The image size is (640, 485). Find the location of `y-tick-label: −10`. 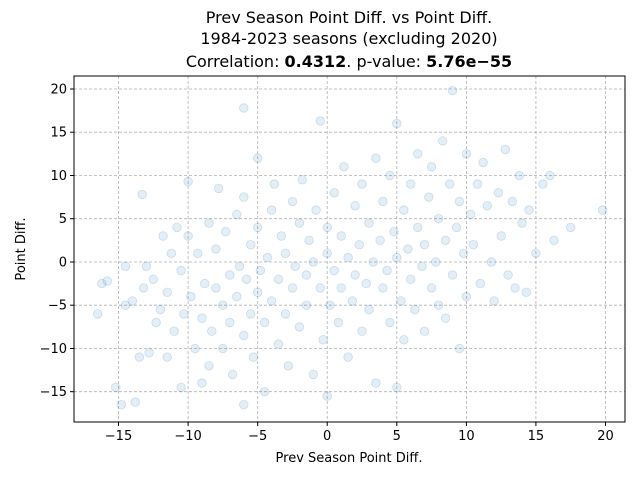

y-tick-label: −10 is located at coordinates (53, 349).